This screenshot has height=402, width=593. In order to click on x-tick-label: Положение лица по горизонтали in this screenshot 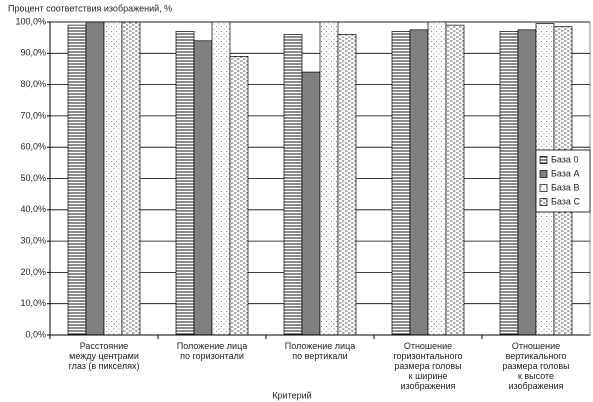, I will do `click(212, 351)`.